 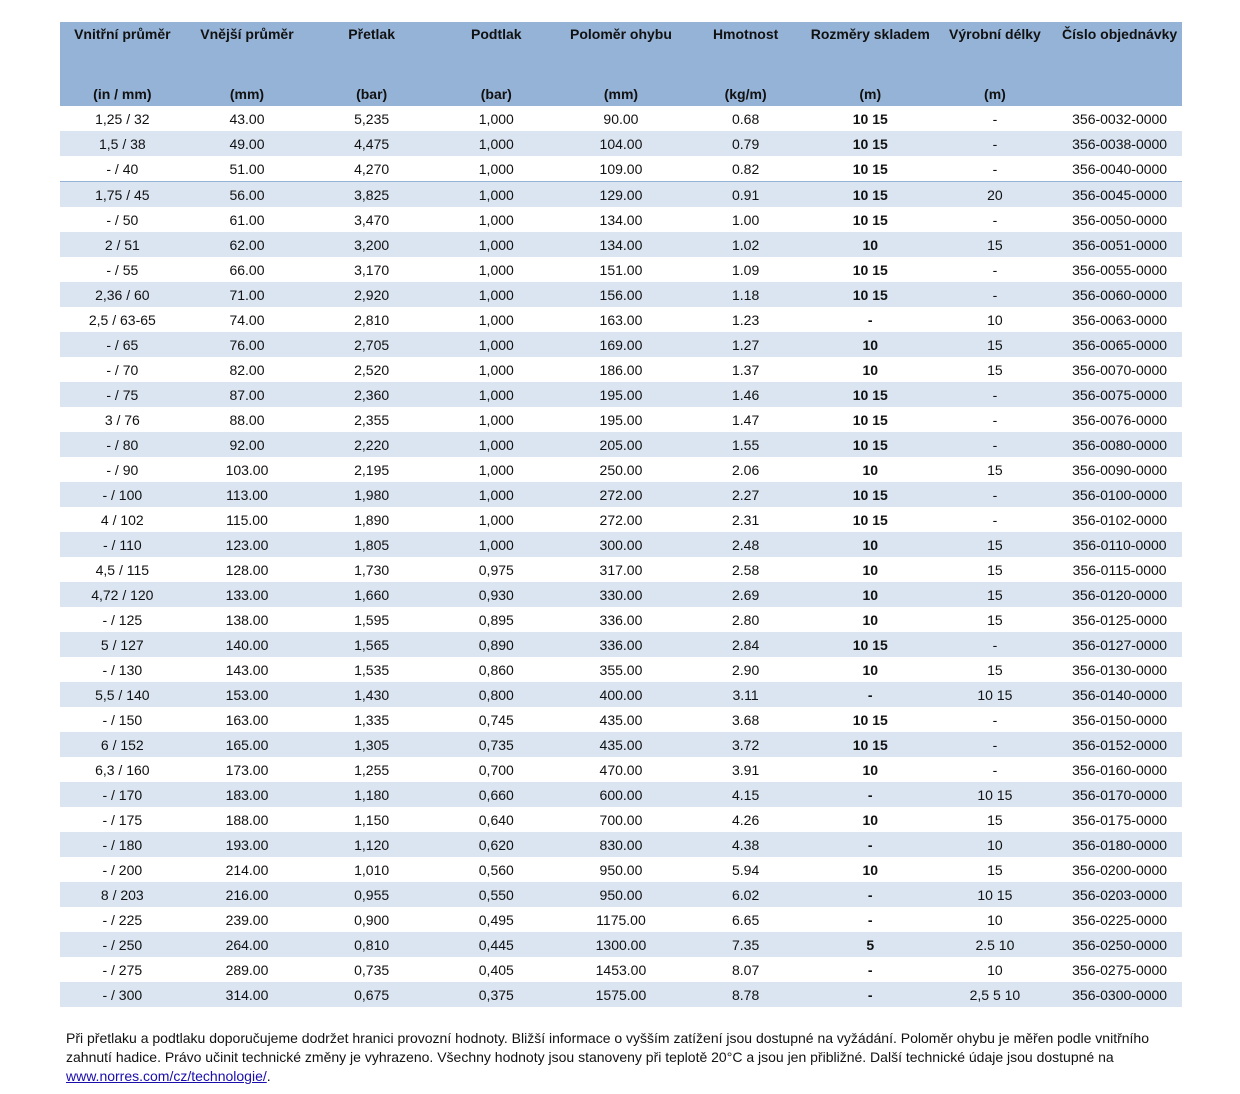 I want to click on table-cell: - / 125, so click(x=122, y=619).